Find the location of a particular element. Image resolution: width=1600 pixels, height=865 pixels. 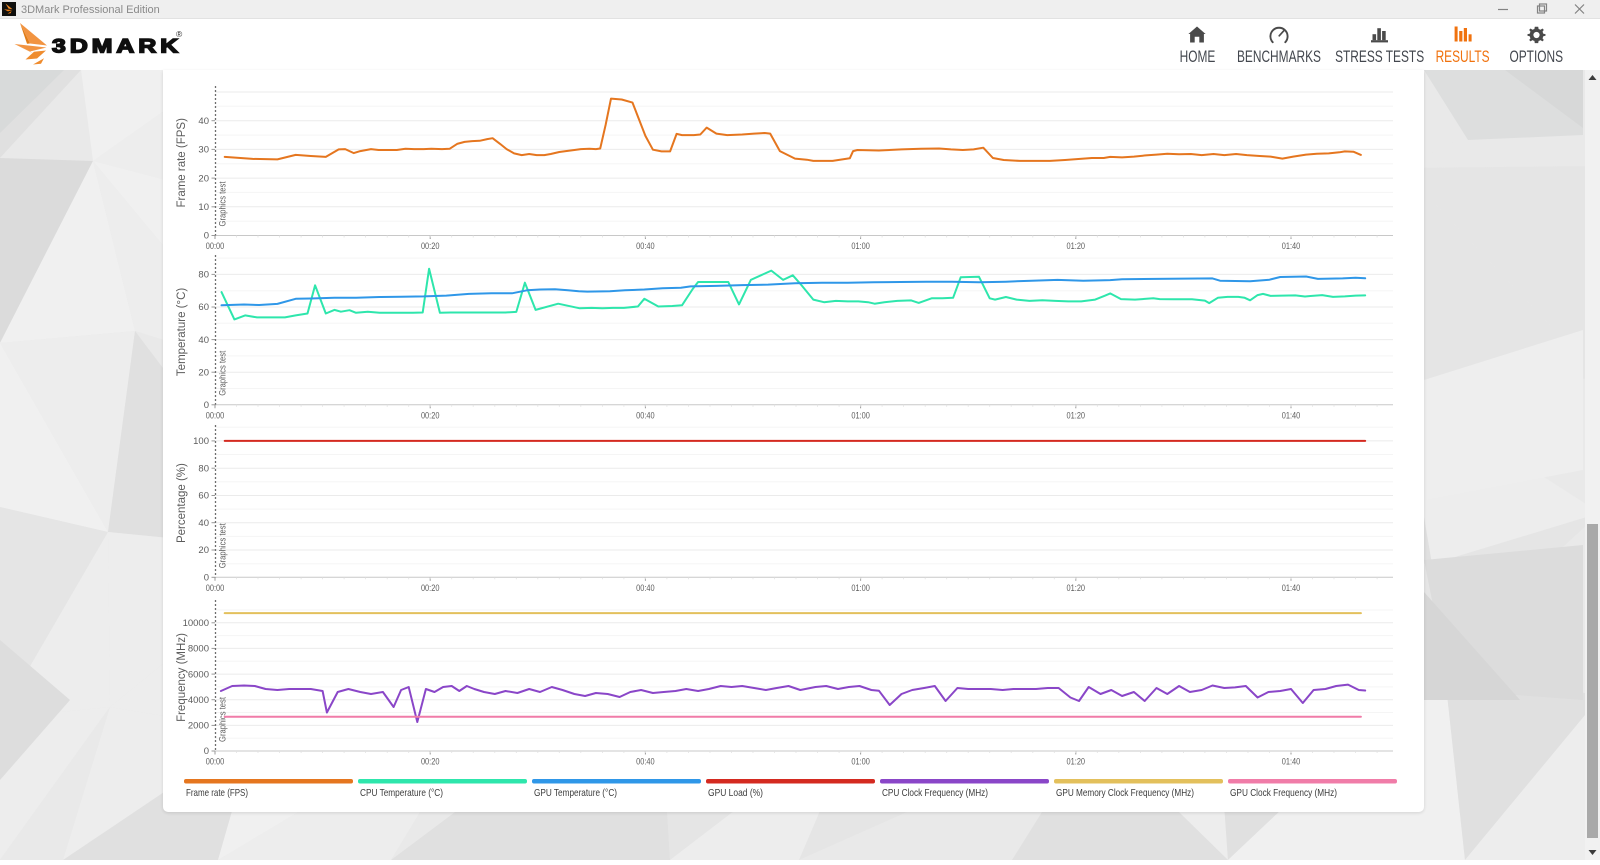

svg-text: 10 is located at coordinates (203, 207).